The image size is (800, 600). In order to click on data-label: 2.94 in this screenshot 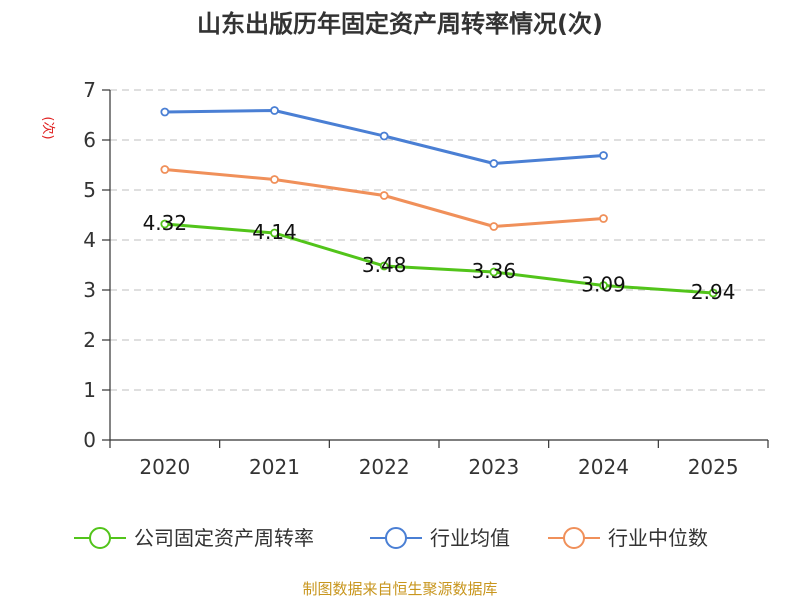, I will do `click(713, 292)`.